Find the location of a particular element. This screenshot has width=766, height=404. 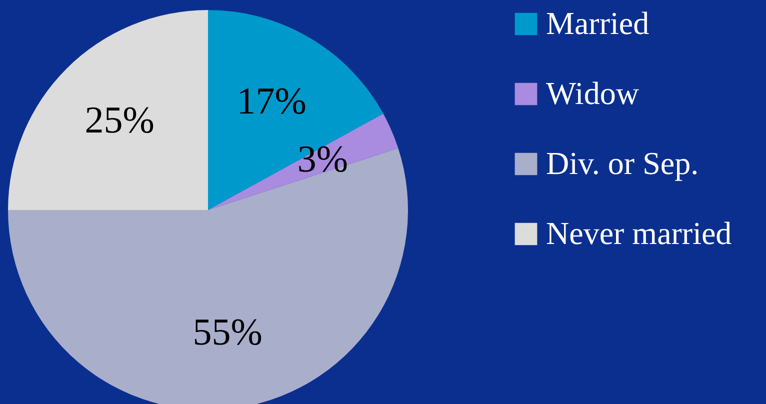

data-label: 25% is located at coordinates (119, 121).